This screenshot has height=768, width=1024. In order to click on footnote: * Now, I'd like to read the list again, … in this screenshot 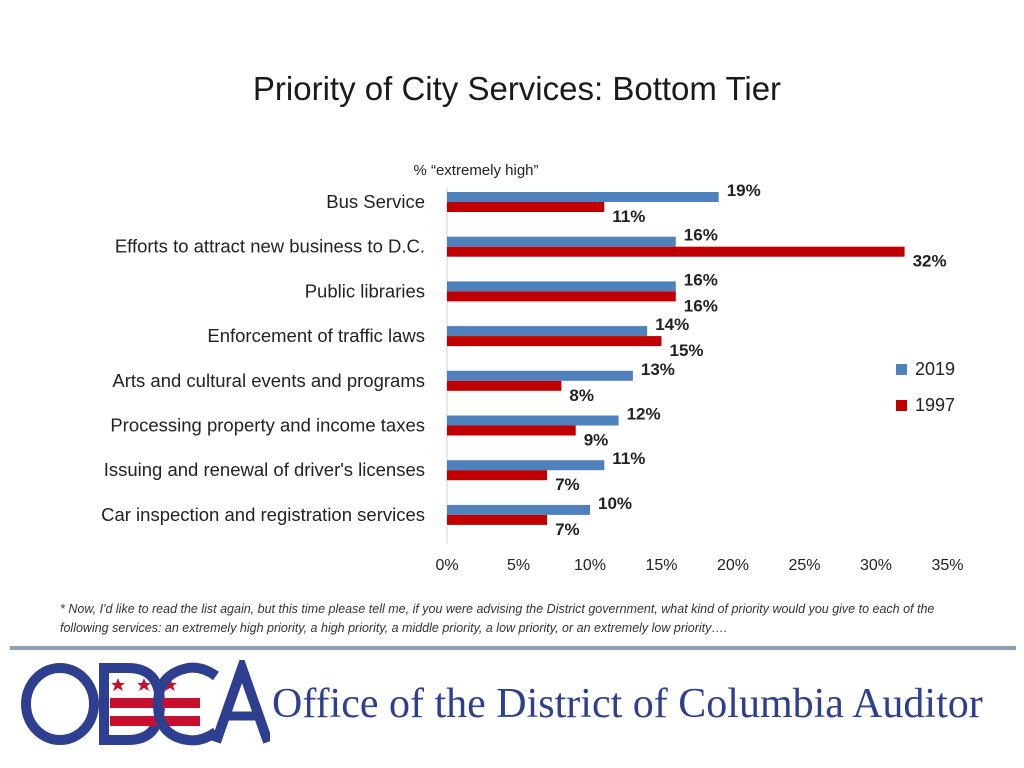, I will do `click(497, 618)`.